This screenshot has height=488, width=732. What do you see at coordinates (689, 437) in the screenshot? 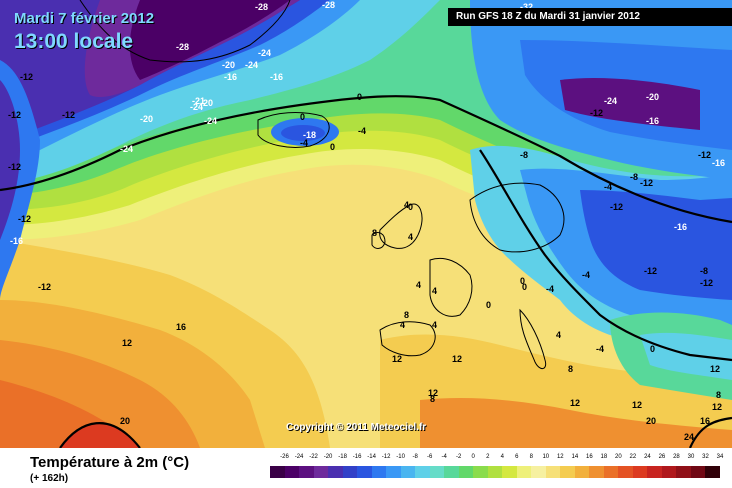
I see `isotherm-label: 24` at bounding box center [689, 437].